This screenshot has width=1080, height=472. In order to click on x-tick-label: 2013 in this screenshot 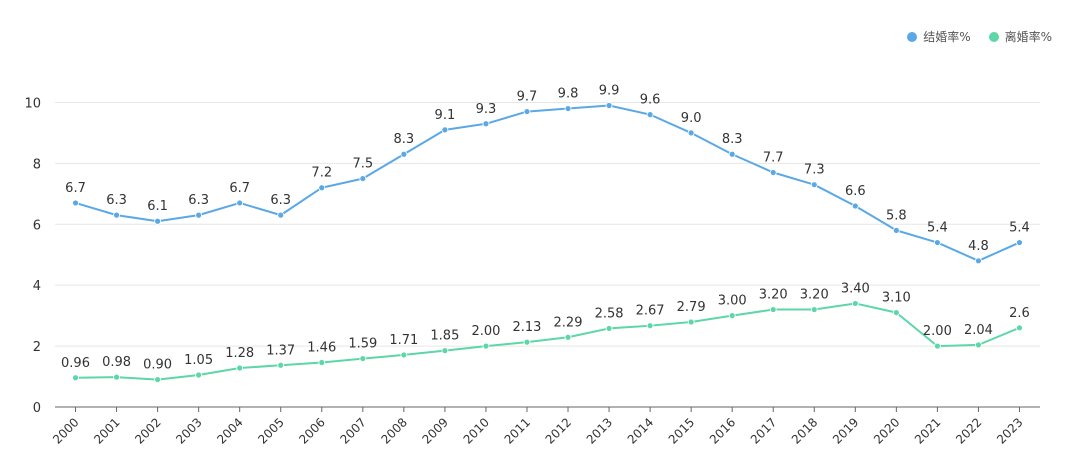, I will do `click(599, 430)`.